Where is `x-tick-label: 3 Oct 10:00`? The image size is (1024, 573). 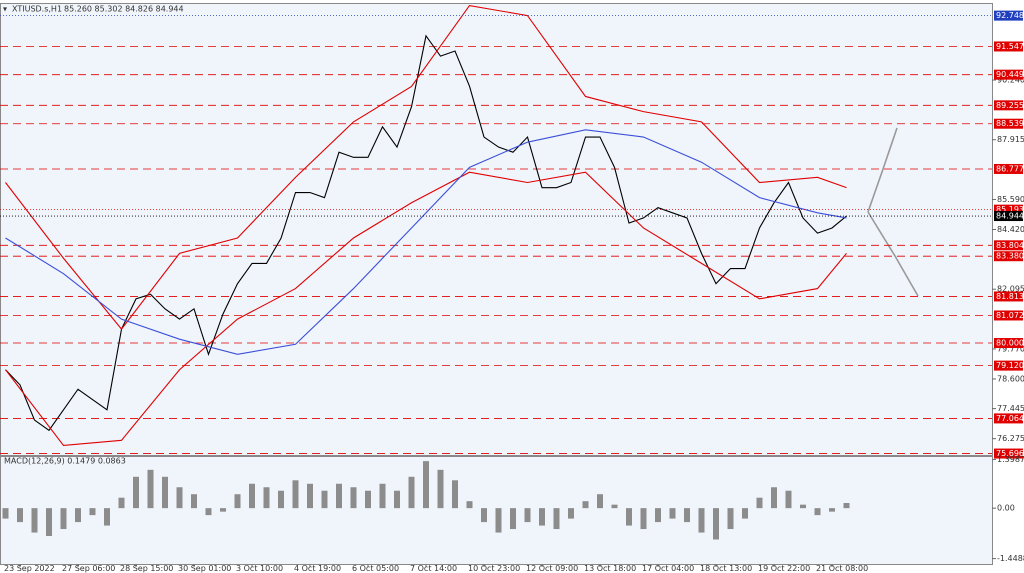 x-tick-label: 3 Oct 10:00 is located at coordinates (259, 568).